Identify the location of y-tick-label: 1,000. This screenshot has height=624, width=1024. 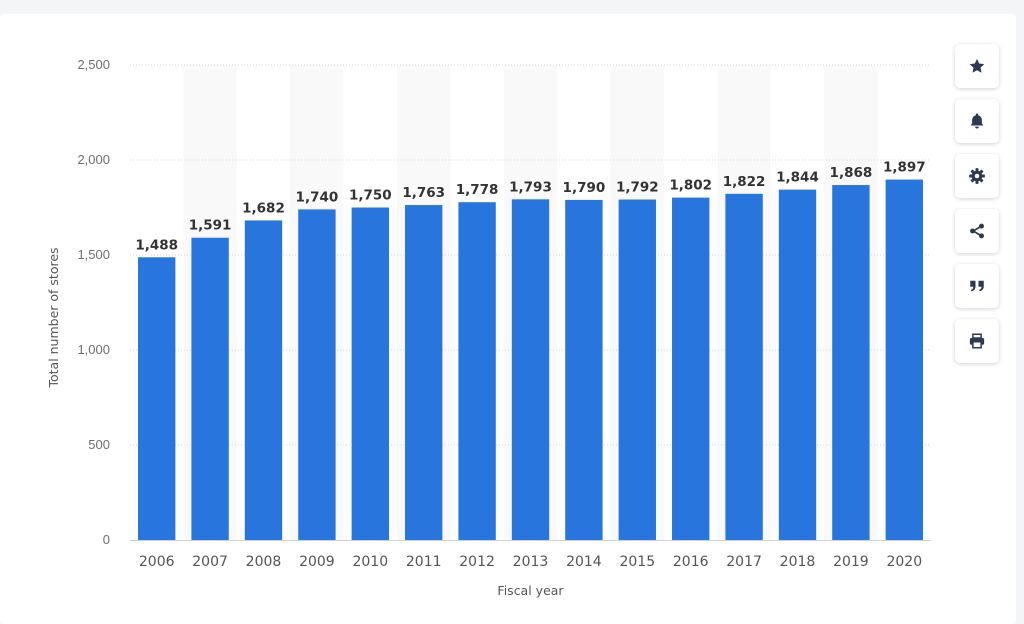
(93, 349).